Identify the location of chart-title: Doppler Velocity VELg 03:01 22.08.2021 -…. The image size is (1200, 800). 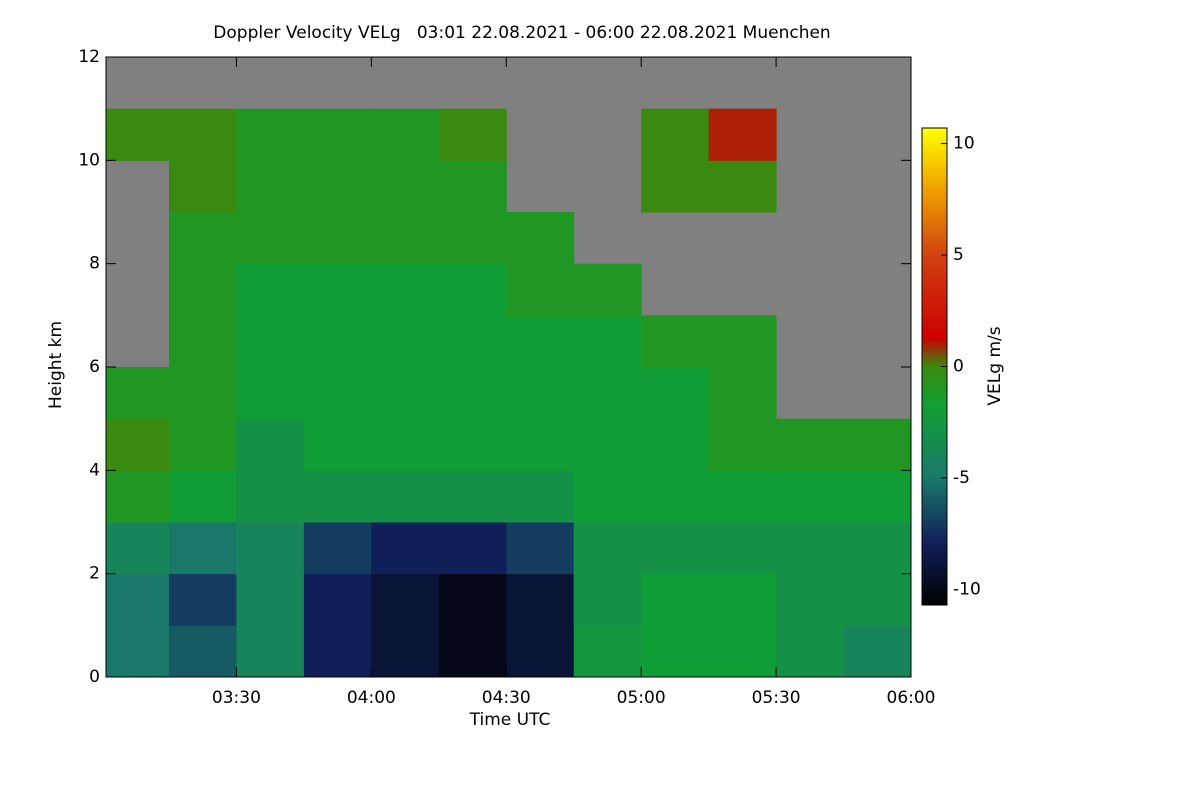
(521, 33).